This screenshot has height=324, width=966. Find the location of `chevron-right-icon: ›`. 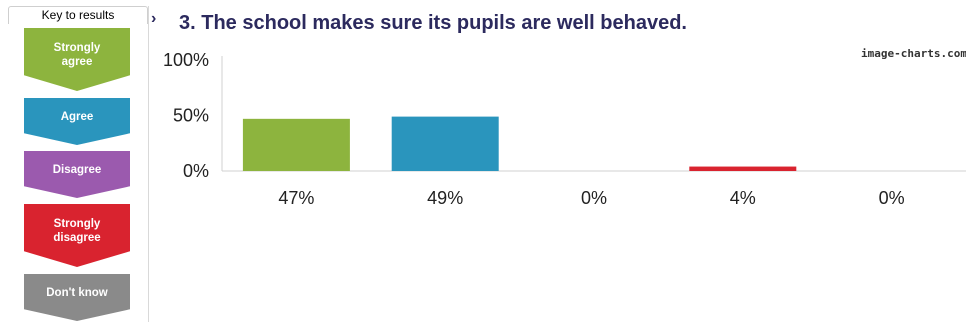

chevron-right-icon: › is located at coordinates (154, 18).